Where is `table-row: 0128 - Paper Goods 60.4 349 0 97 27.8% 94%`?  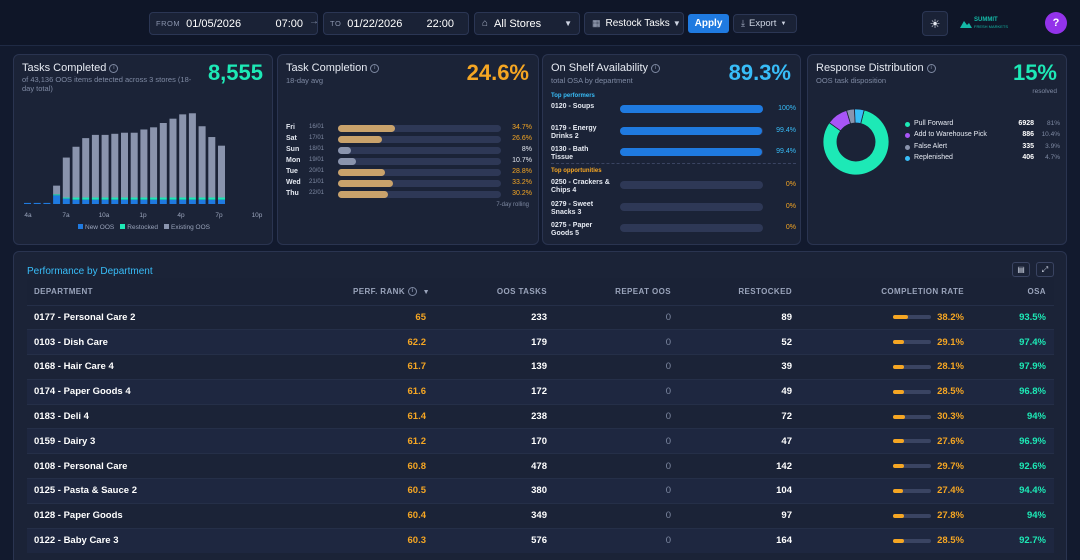
table-row: 0128 - Paper Goods 60.4 349 0 97 27.8% 94% is located at coordinates (540, 515).